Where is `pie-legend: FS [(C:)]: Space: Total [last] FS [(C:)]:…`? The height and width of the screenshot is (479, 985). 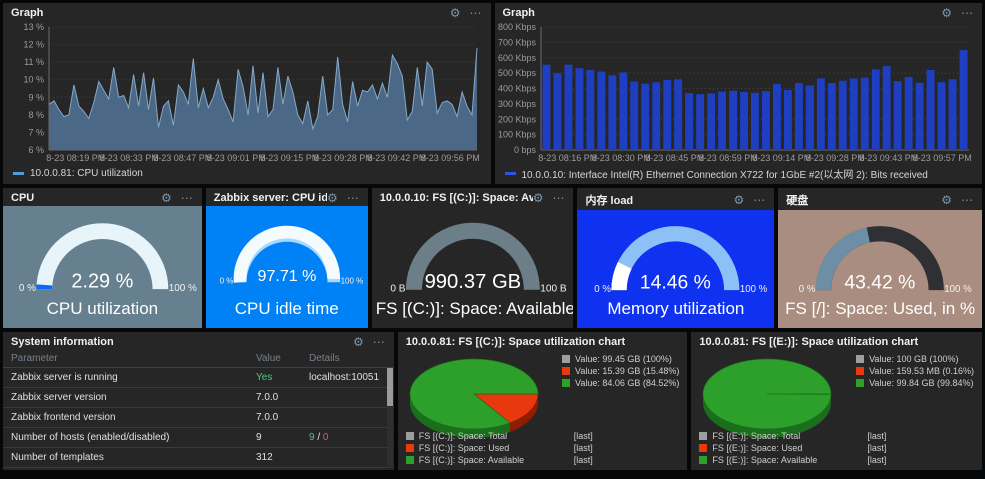
pie-legend: FS [(C:)]: Space: Total [last] FS [(C:)]:… is located at coordinates (499, 448).